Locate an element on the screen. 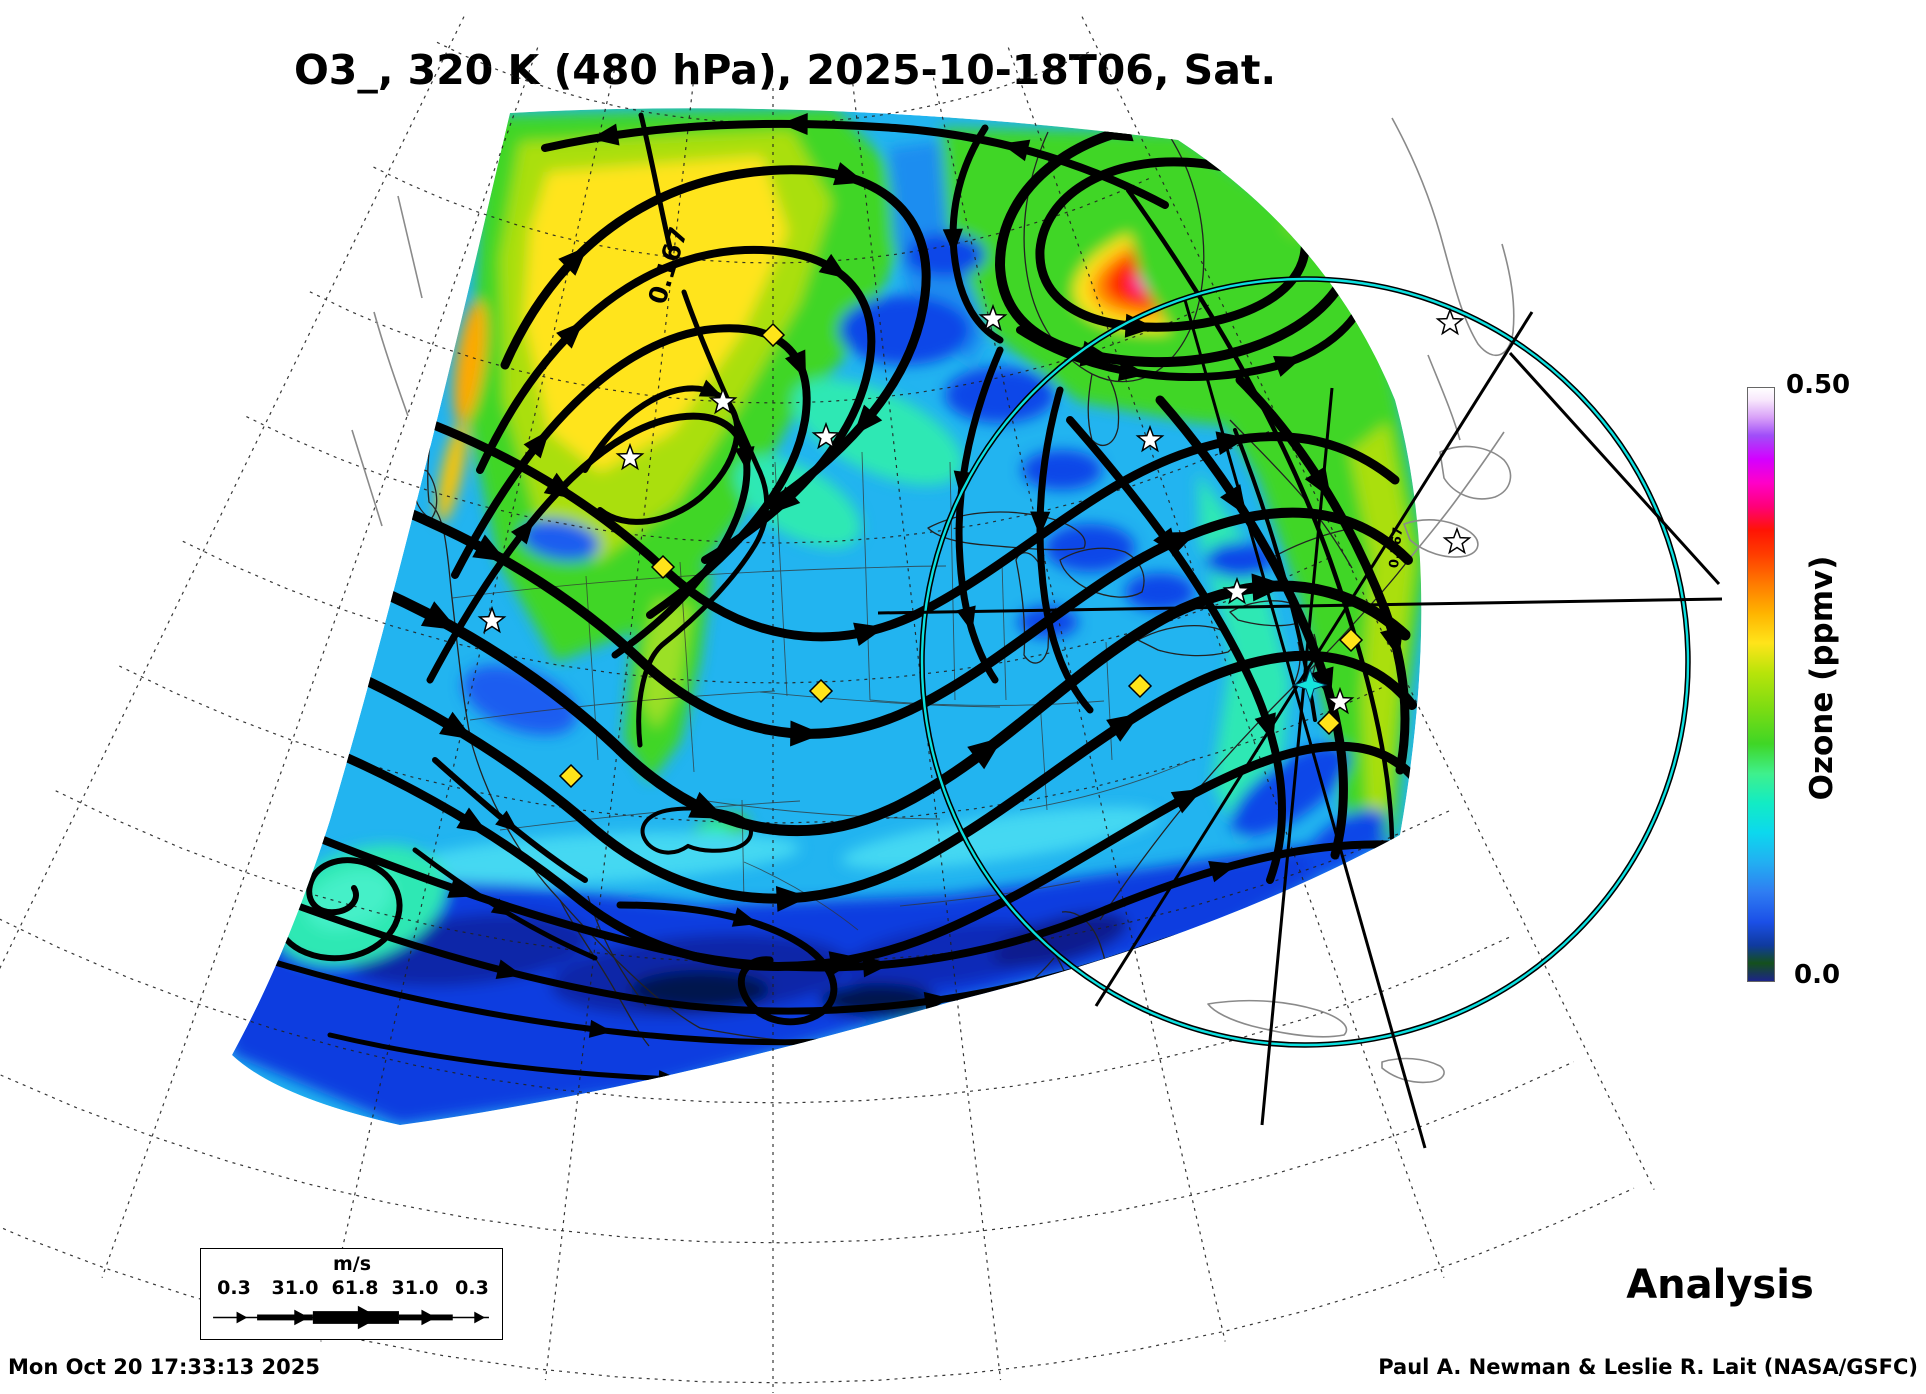 The width and height of the screenshot is (1926, 1394). creation-timestamp: Mon Oct 20 17:33:13 2025 is located at coordinates (164, 1367).